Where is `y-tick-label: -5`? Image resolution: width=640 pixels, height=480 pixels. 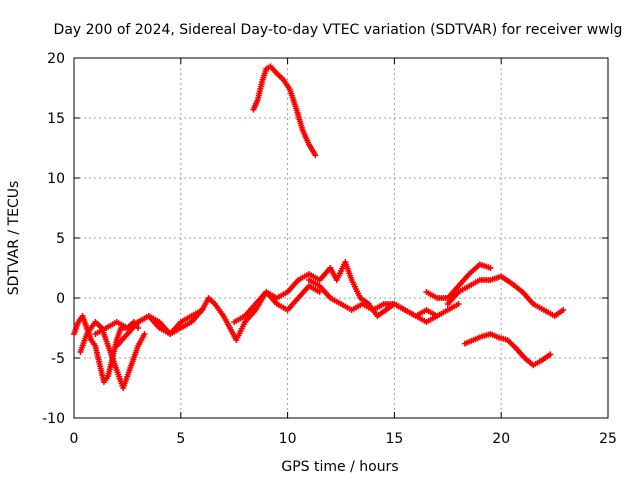 y-tick-label: -5 is located at coordinates (58, 359).